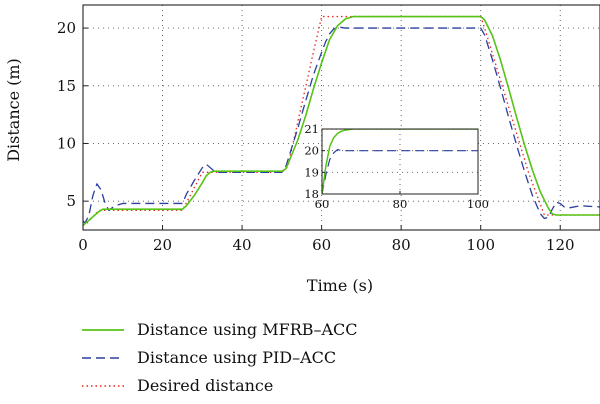  I want to click on x-axis-title: Time (s), so click(340, 285).